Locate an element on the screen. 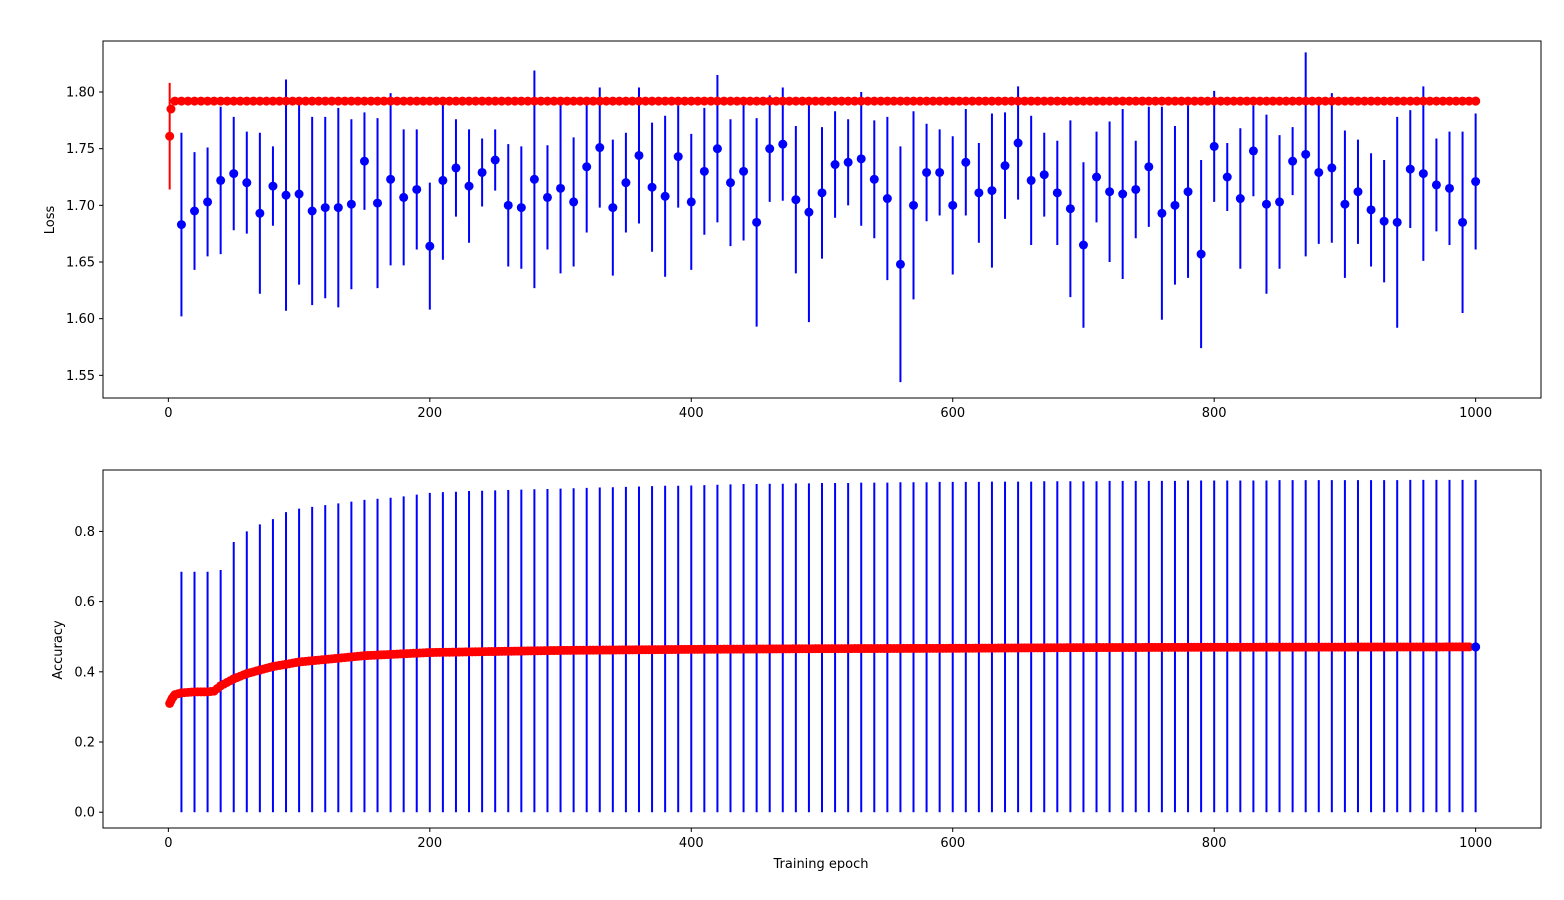 This screenshot has height=900, width=1564. accuracy-red-point is located at coordinates (1469, 647).